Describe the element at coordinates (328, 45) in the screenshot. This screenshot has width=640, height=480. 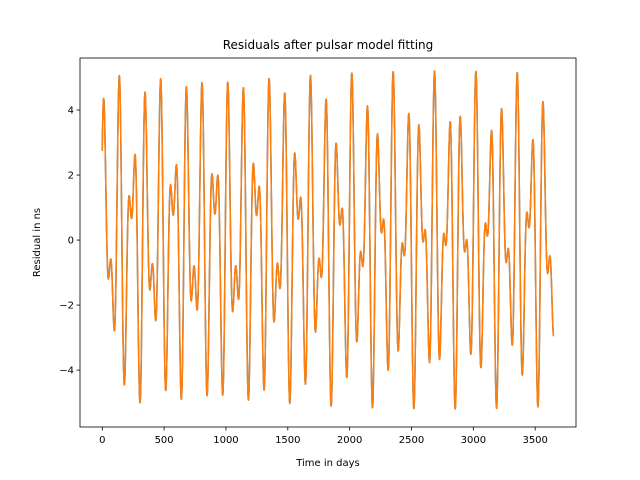
I see `chart-title: Residuals after pulsar model fitting` at that location.